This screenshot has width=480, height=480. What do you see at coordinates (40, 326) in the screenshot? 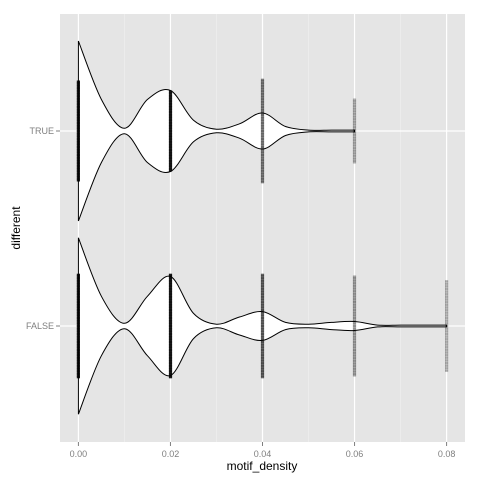
I see `y-tick-label: FALSE` at bounding box center [40, 326].